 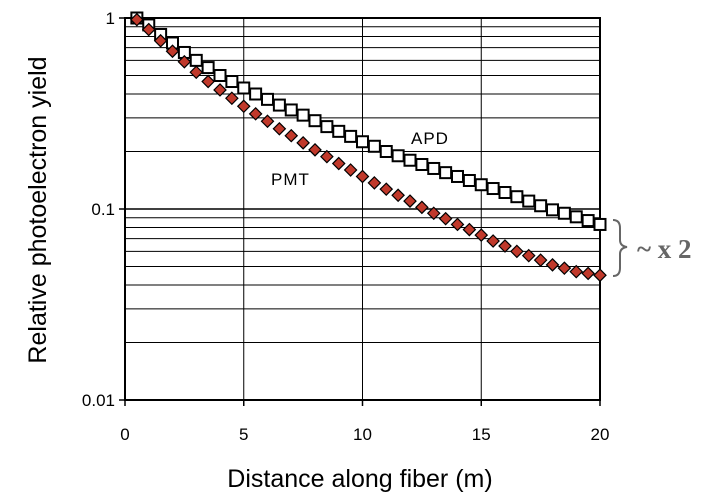 I want to click on x-axis-title: Distance along fiber (m), so click(x=359, y=479).